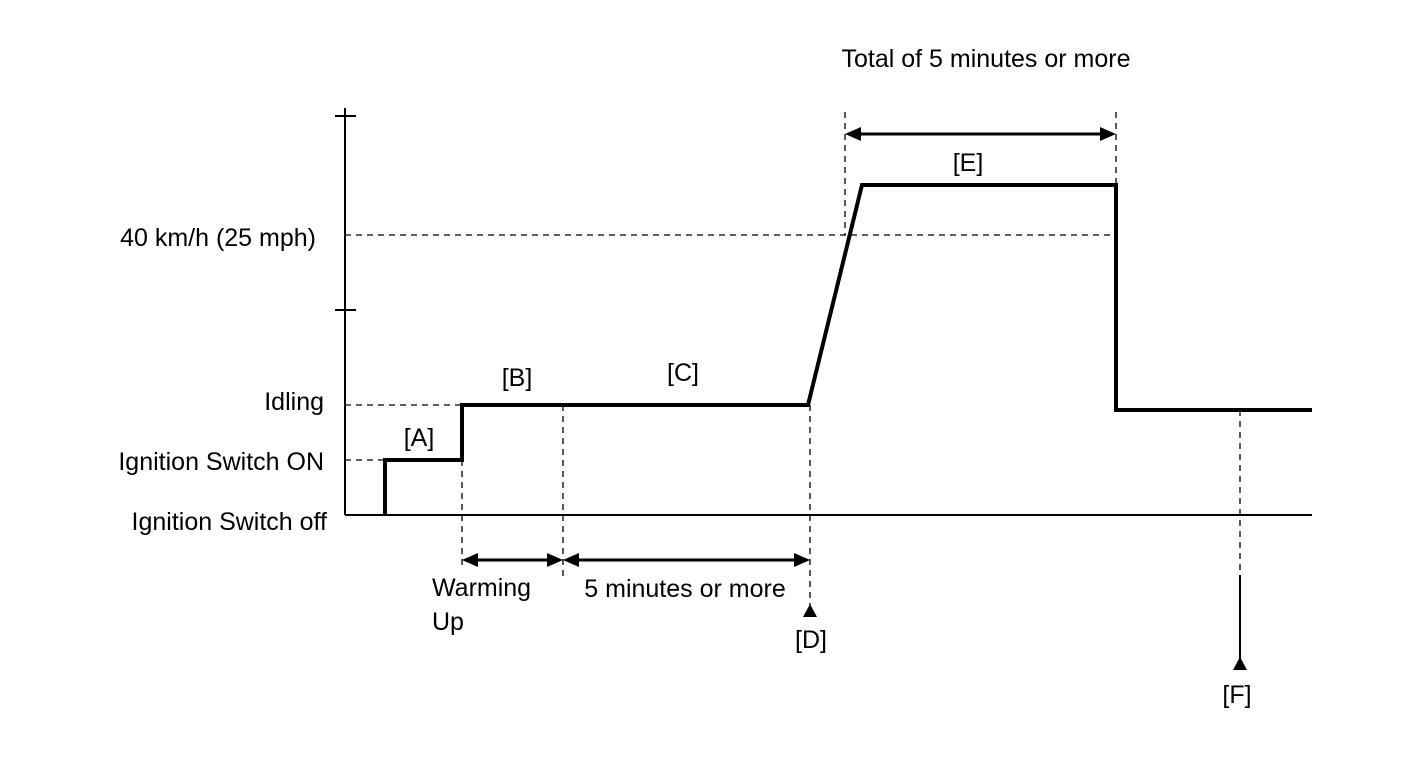 Image resolution: width=1424 pixels, height=759 pixels. Describe the element at coordinates (517, 378) in the screenshot. I see `phase-b-label: [B]` at that location.